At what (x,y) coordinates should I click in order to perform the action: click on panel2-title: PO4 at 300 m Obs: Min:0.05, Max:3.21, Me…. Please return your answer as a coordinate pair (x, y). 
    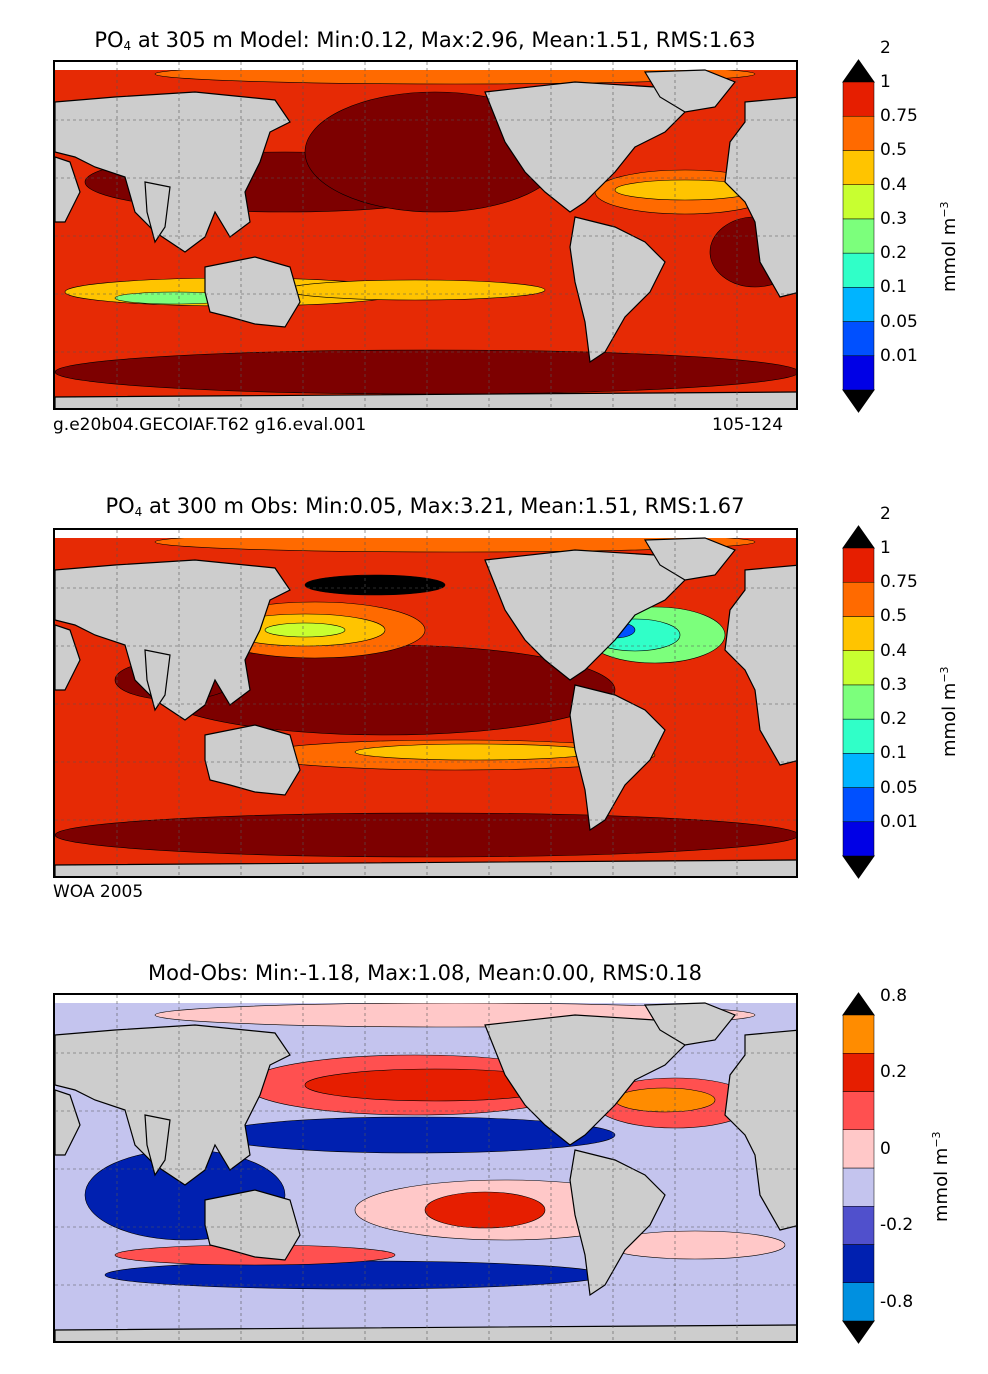
    Looking at the image, I should click on (425, 506).